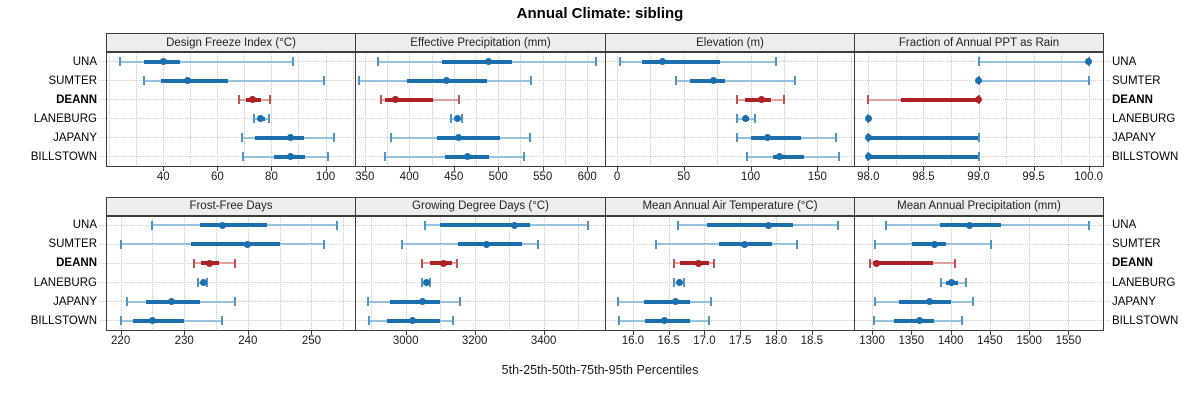 The image size is (1200, 400). I want to click on station-label-japany: JAPANY, so click(75, 301).